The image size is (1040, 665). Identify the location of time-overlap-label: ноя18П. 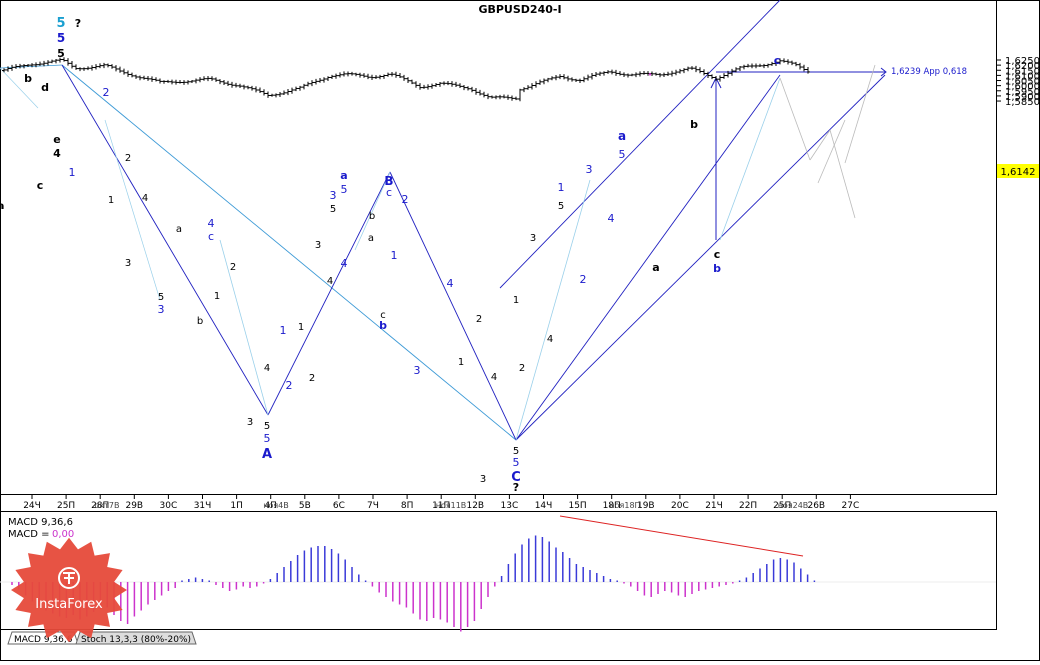
(624, 505).